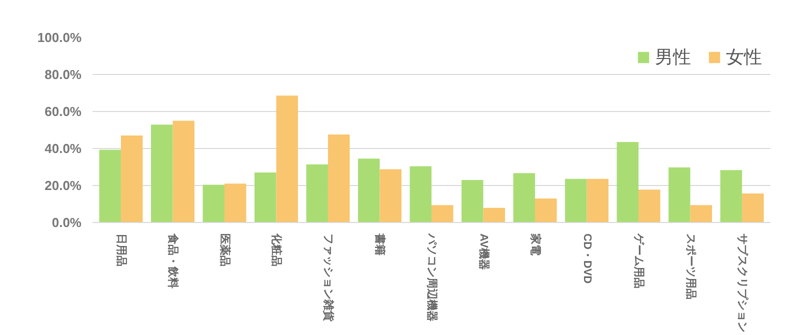  What do you see at coordinates (120, 250) in the screenshot?
I see `x-tick-label: 日用品` at bounding box center [120, 250].